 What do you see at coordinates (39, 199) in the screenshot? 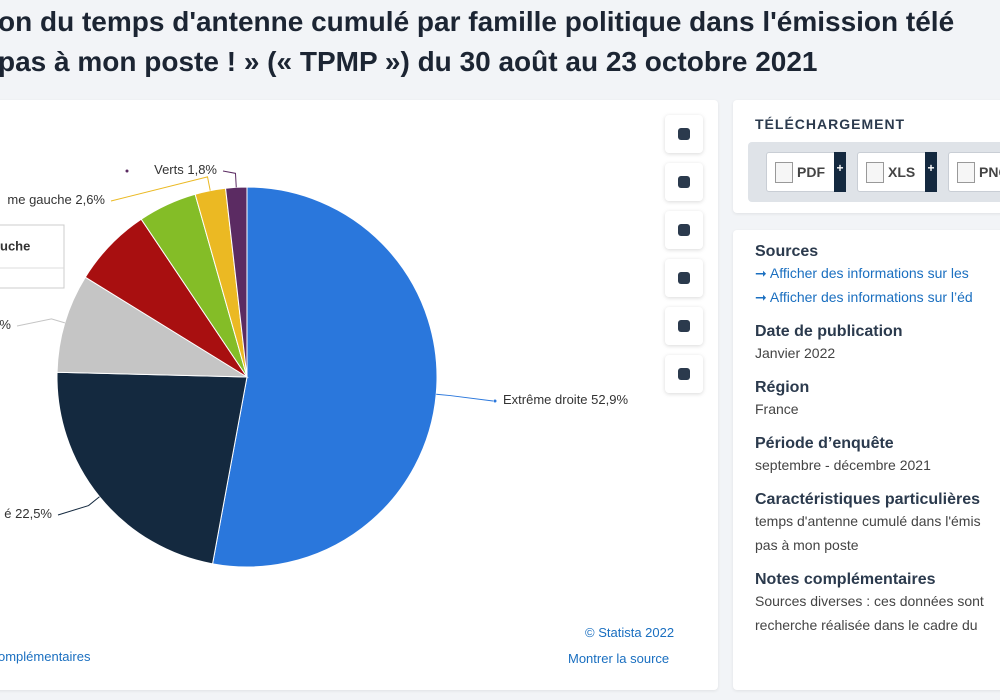
I see `slice-category: me gauche` at bounding box center [39, 199].